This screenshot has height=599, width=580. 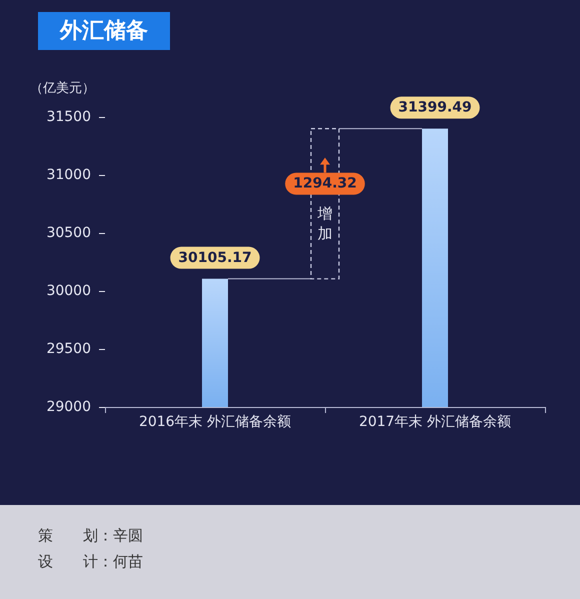 What do you see at coordinates (90, 561) in the screenshot?
I see `text: 设 计：何苗` at bounding box center [90, 561].